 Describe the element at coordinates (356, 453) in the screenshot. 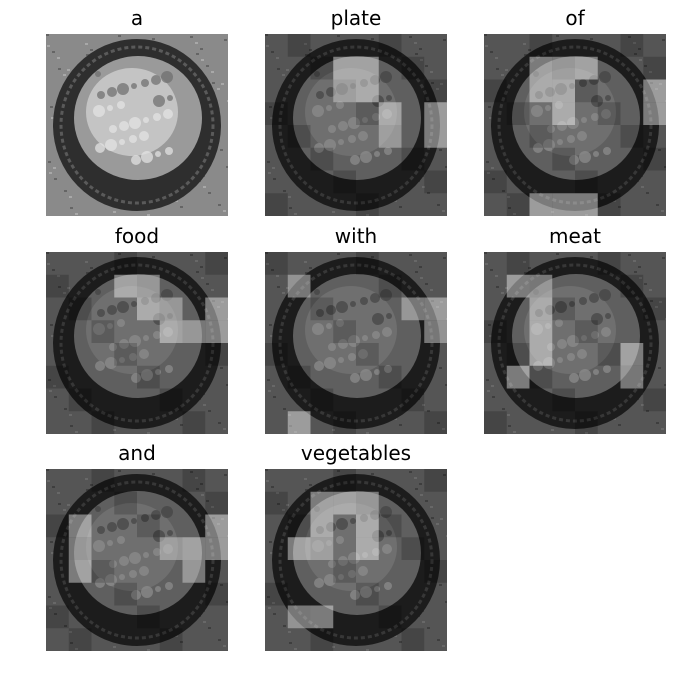

I see `panel-title: vegetables` at that location.